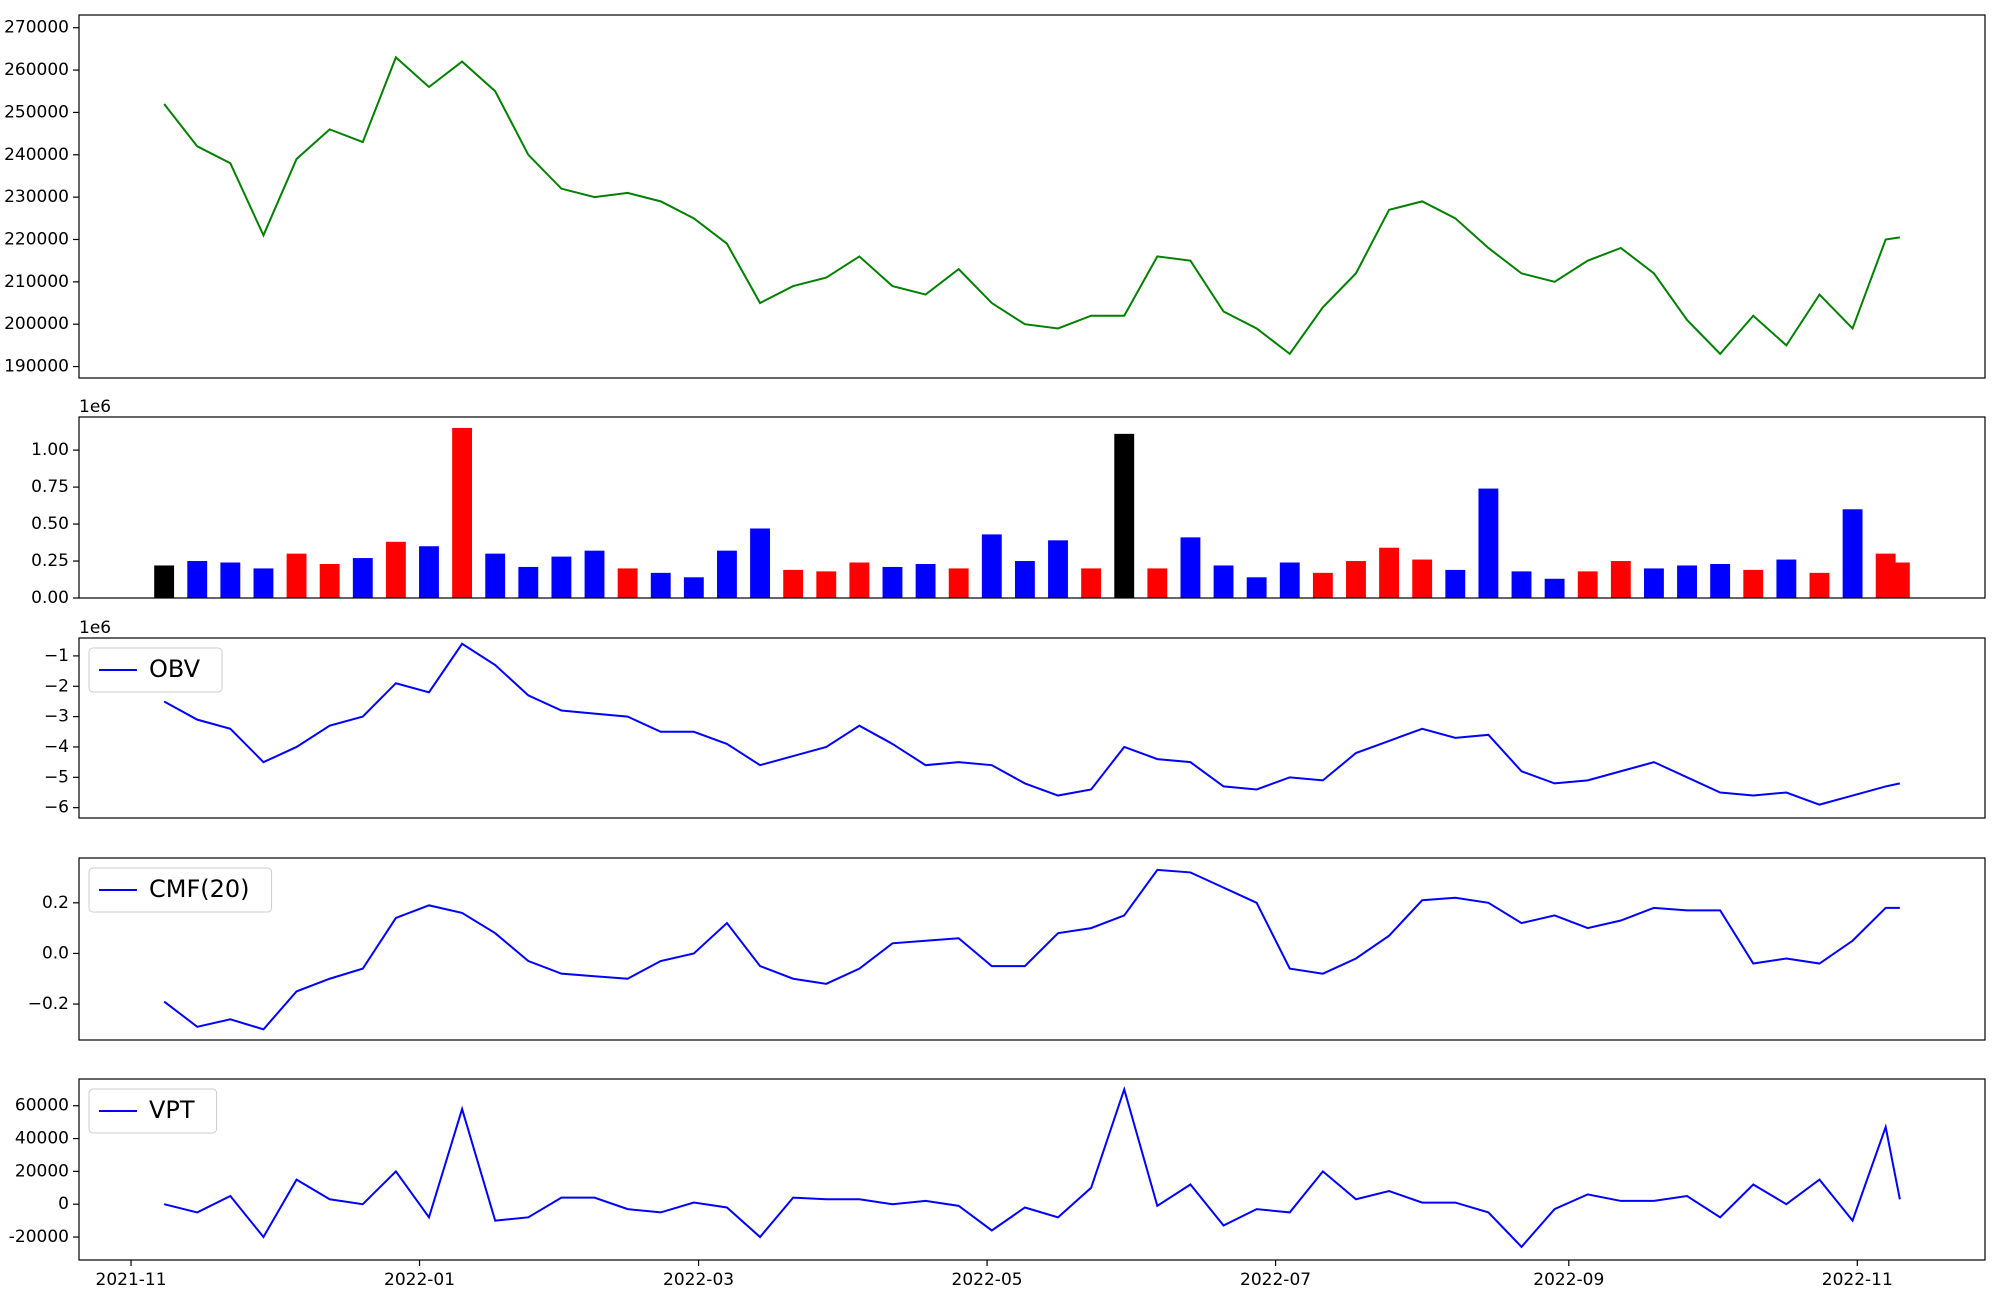 The image size is (2000, 1300). Describe the element at coordinates (175, 669) in the screenshot. I see `legend-label: OBV` at that location.